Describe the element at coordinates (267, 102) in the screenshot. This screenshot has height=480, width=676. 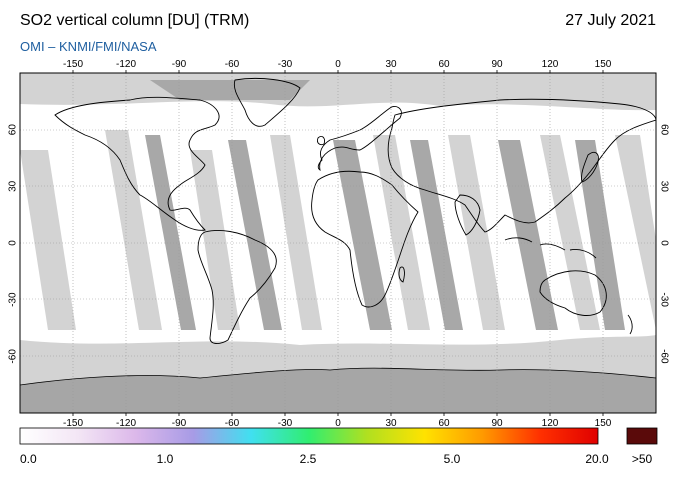
I see `greenland-coast` at that location.